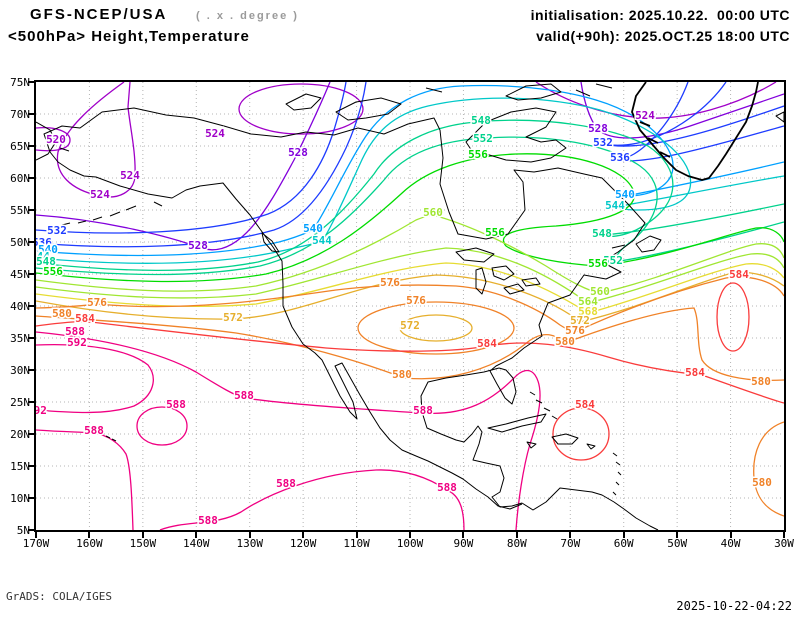 This screenshot has height=618, width=800. What do you see at coordinates (303, 543) in the screenshot?
I see `lon-axis-label: 120W` at bounding box center [303, 543].